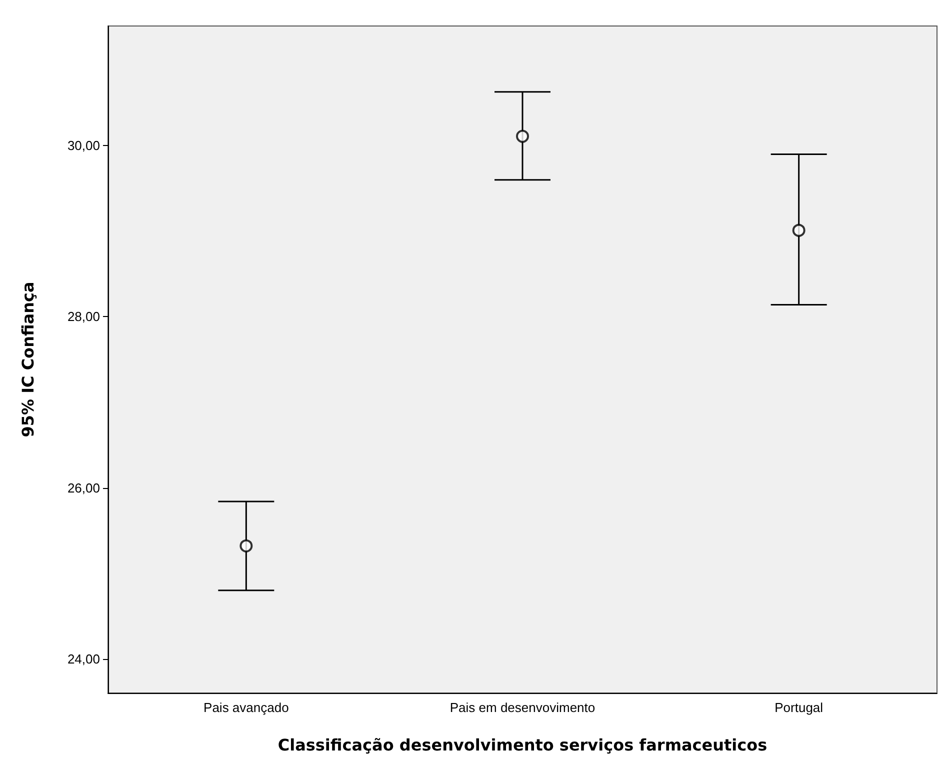  I want to click on x-tick-label: Pais avançado, so click(246, 707).